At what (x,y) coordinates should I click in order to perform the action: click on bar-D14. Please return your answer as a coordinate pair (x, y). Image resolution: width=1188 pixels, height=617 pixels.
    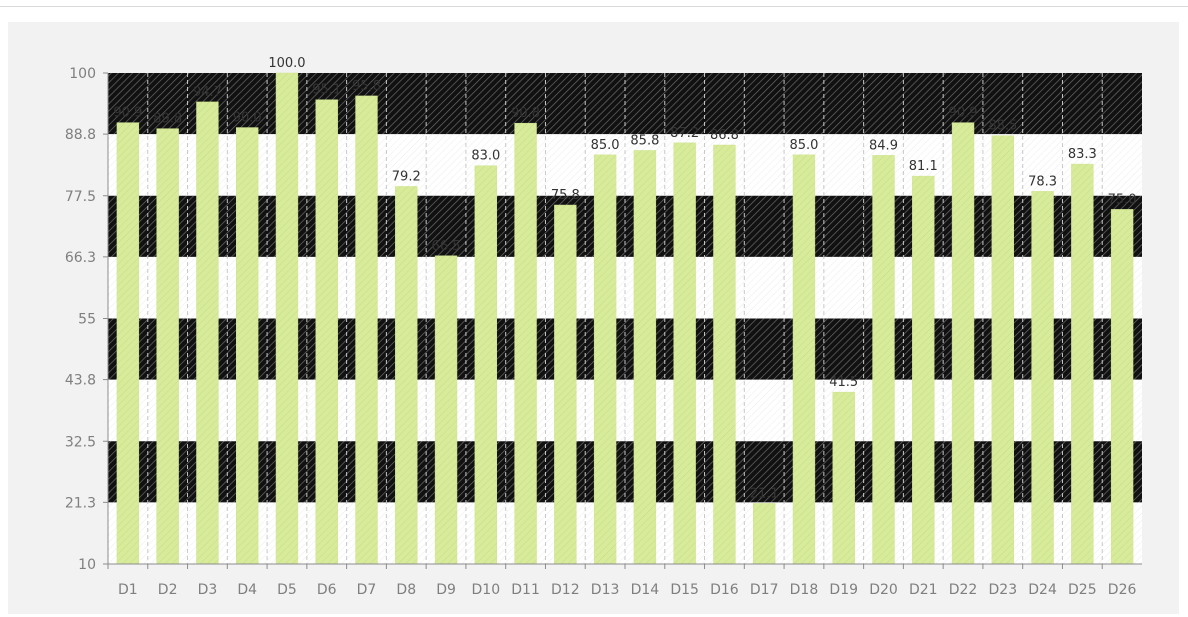
    Looking at the image, I should click on (645, 357).